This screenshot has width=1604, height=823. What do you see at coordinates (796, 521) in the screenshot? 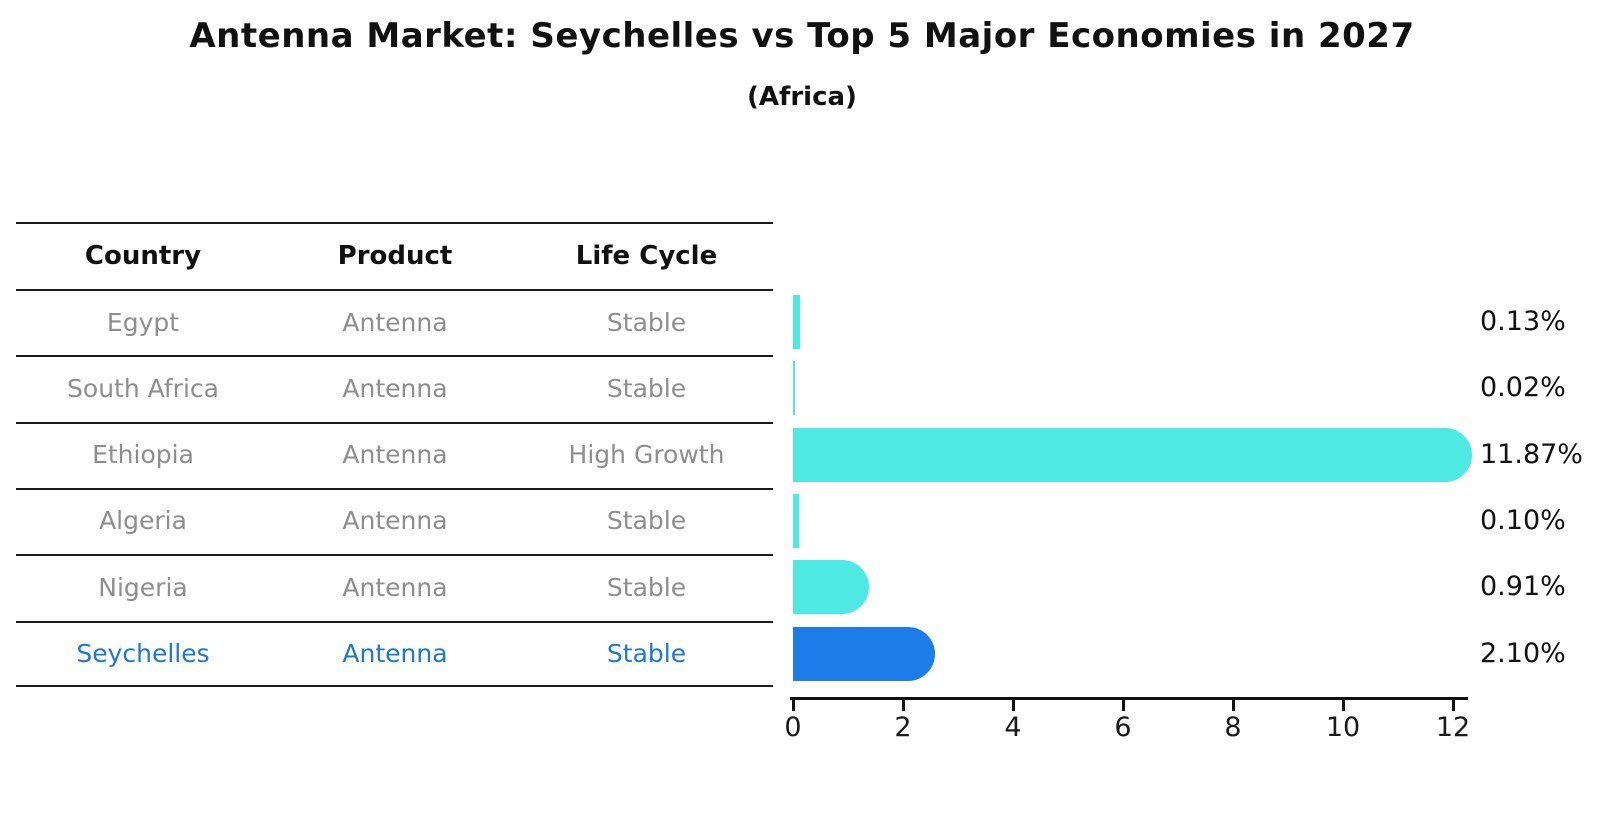
I see `bar-algeria` at bounding box center [796, 521].